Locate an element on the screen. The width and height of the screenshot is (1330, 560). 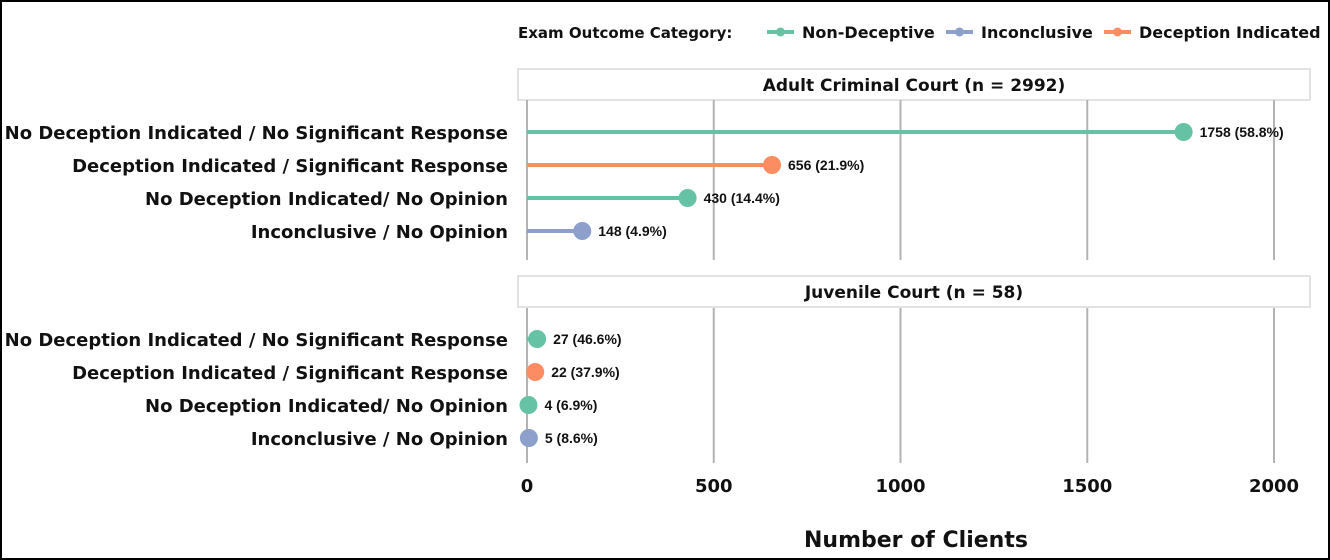
x-axis: Number of Clients 0 500 1000 1500 2000 is located at coordinates (910, 514).